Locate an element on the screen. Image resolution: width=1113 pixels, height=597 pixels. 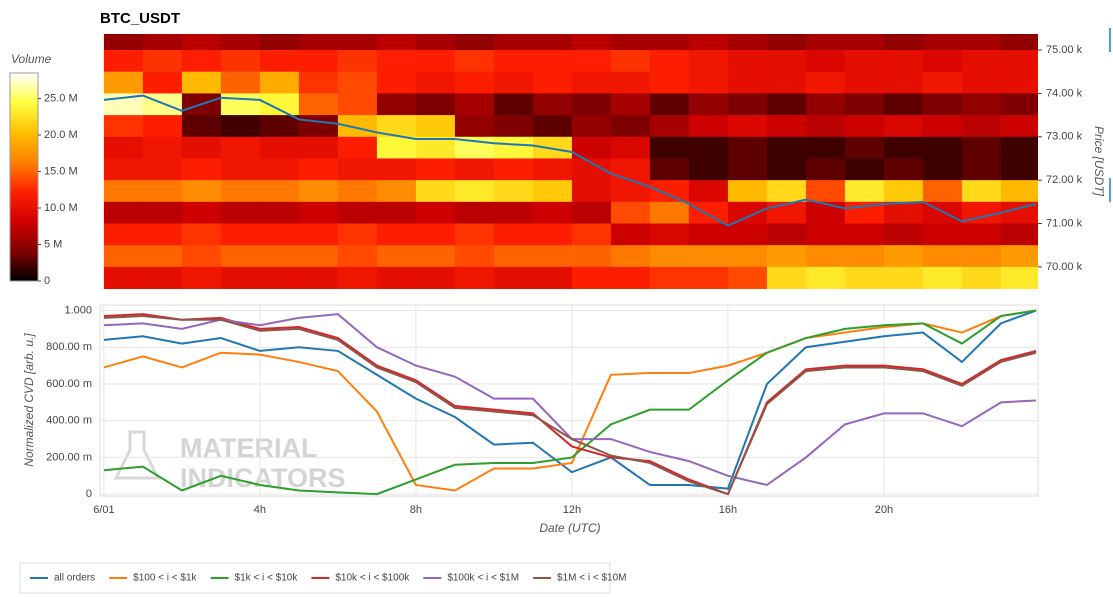
y-tick-label: 74.00 k is located at coordinates (1064, 93).